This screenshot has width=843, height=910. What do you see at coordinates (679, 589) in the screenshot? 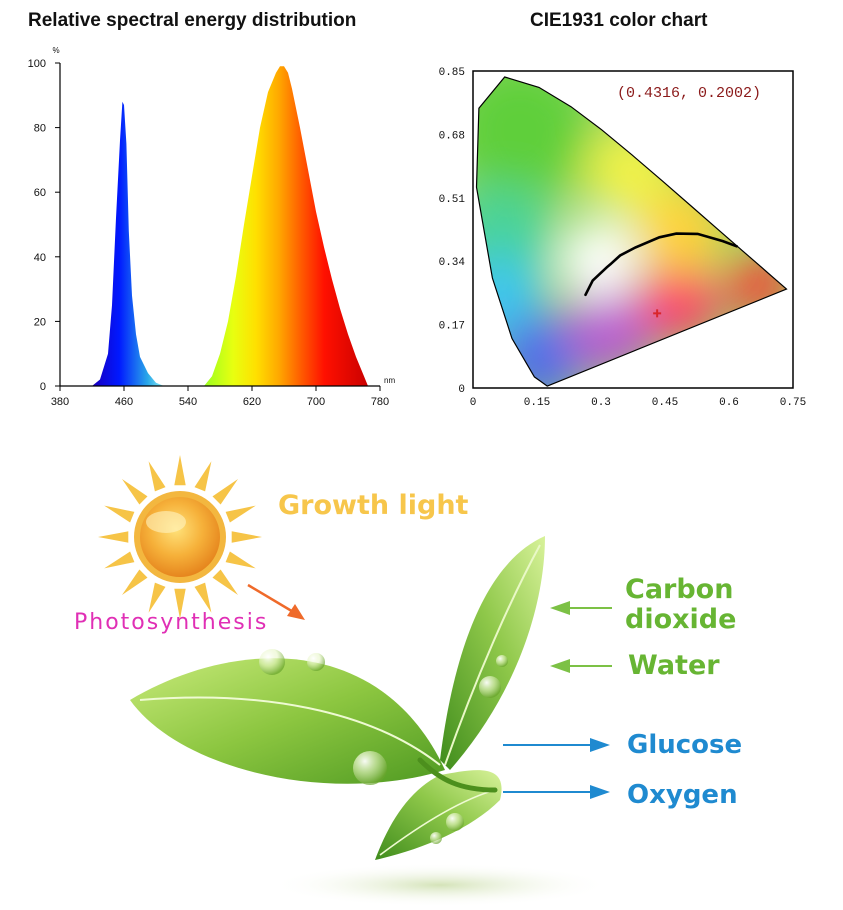
I see `carbon-label: Carbon` at bounding box center [679, 589].